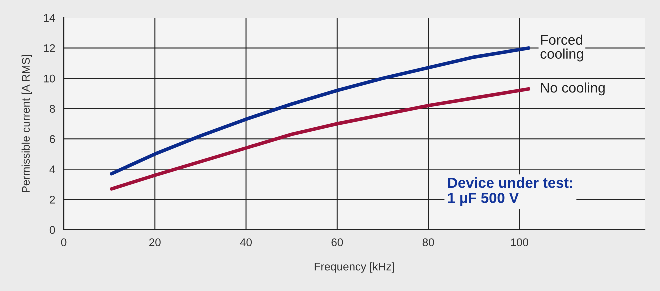 This screenshot has height=291, width=660. Describe the element at coordinates (155, 242) in the screenshot. I see `x-tick-label: 20` at that location.